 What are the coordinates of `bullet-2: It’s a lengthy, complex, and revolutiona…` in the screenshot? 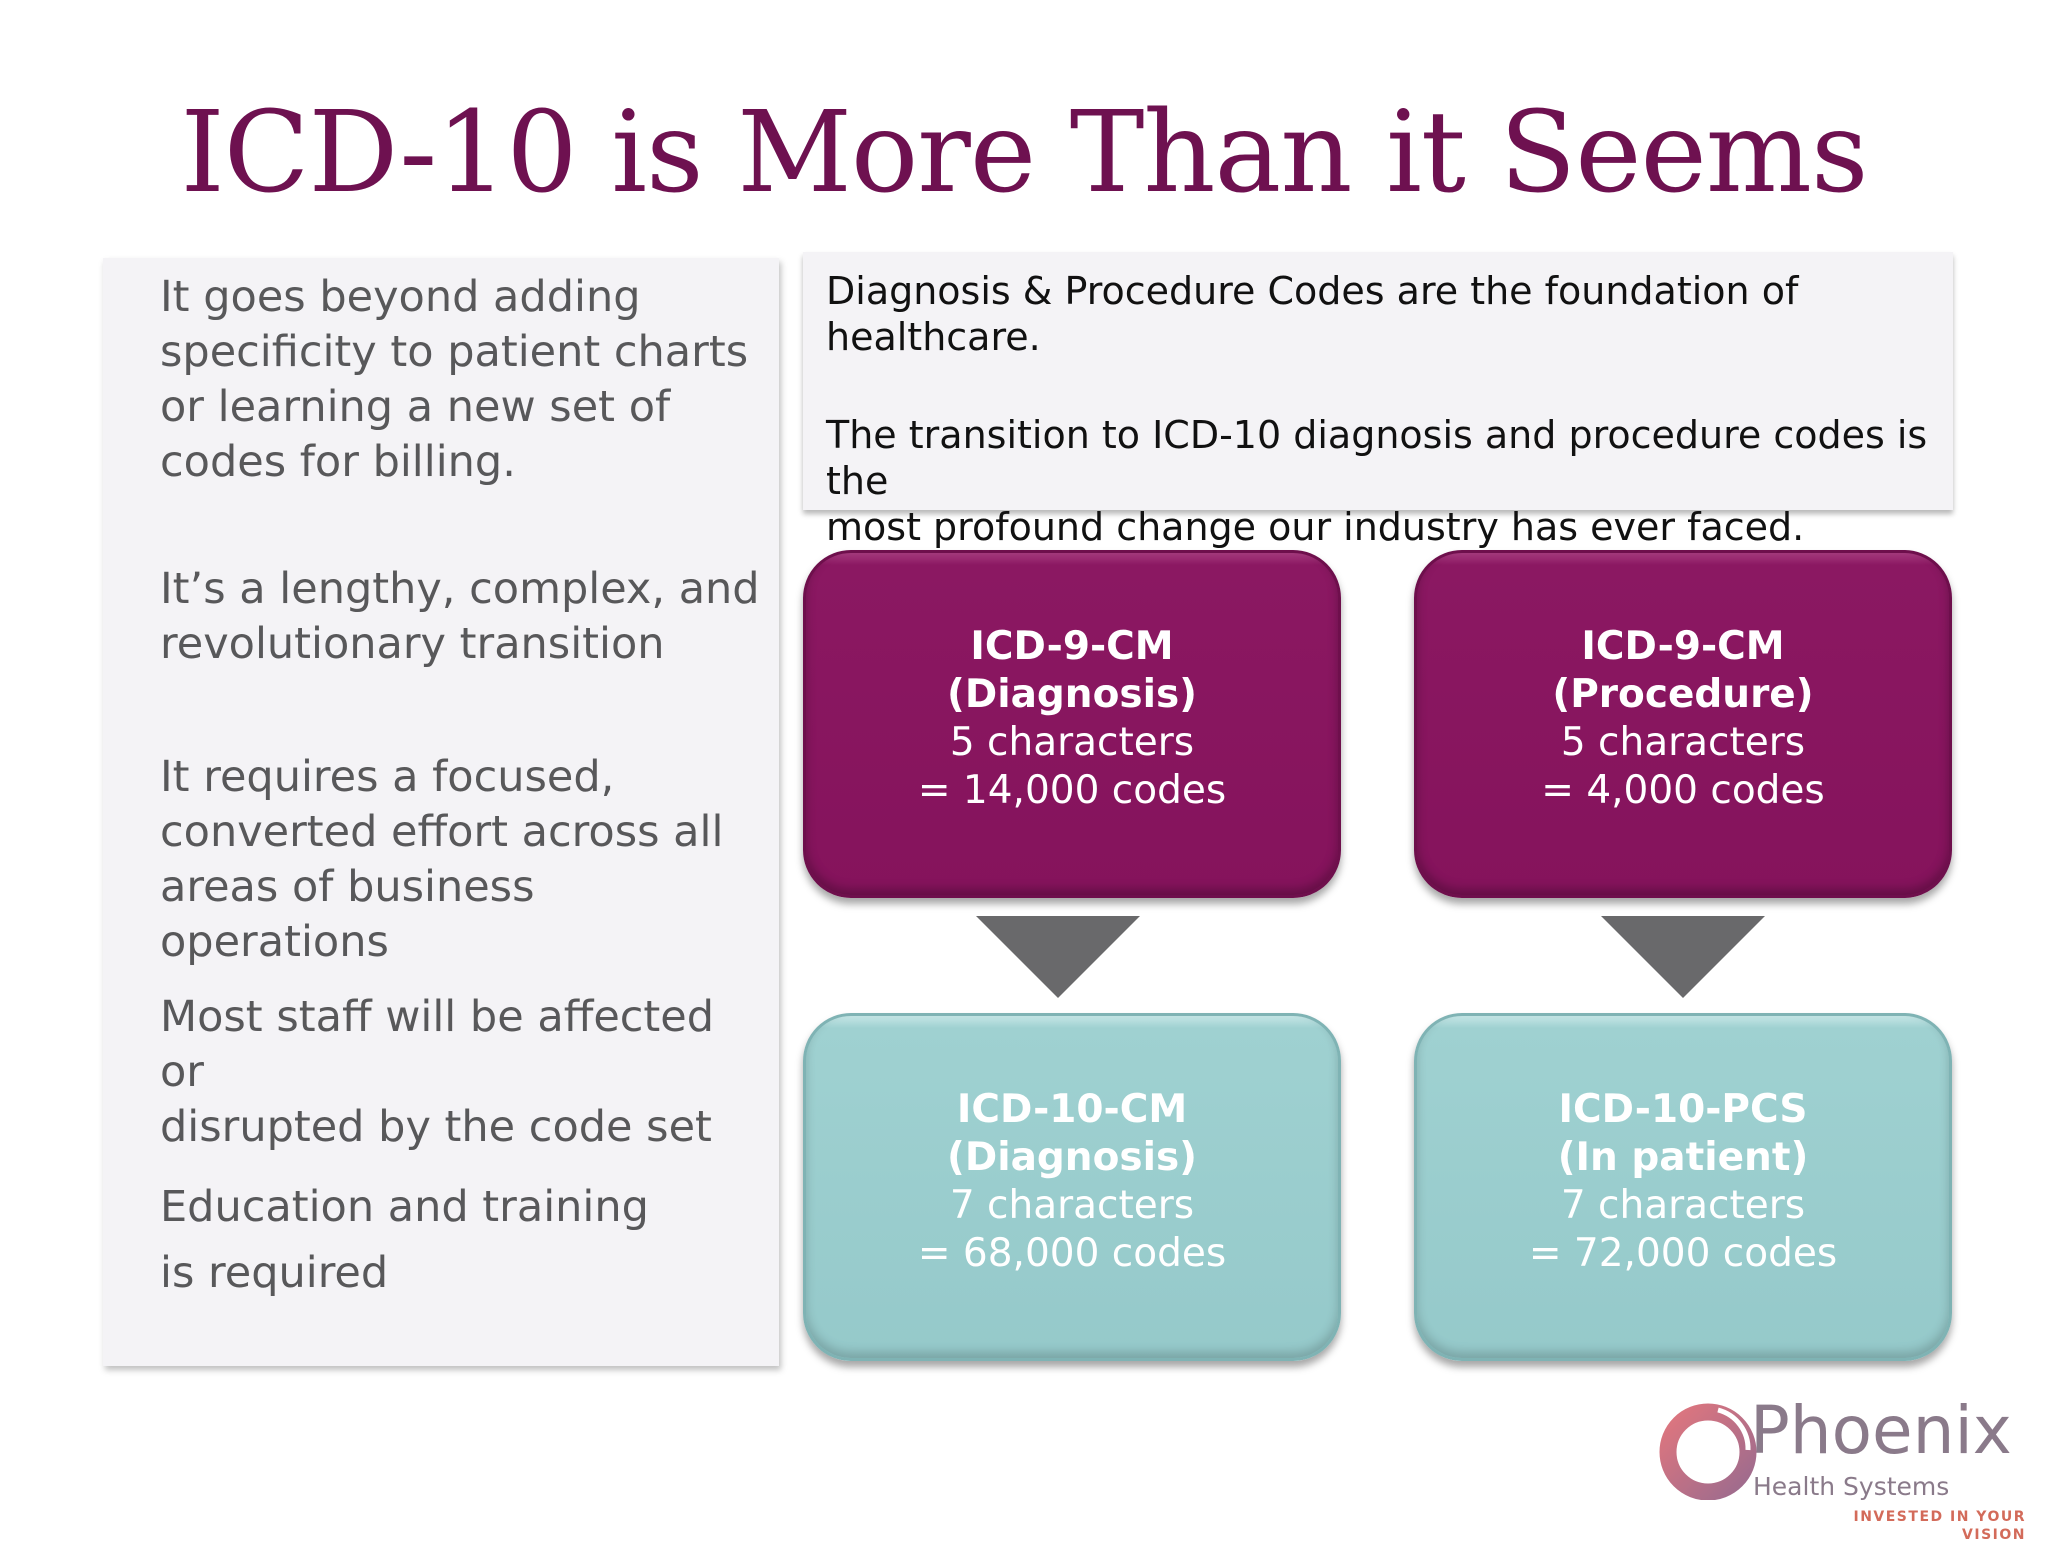 It's located at (460, 616).